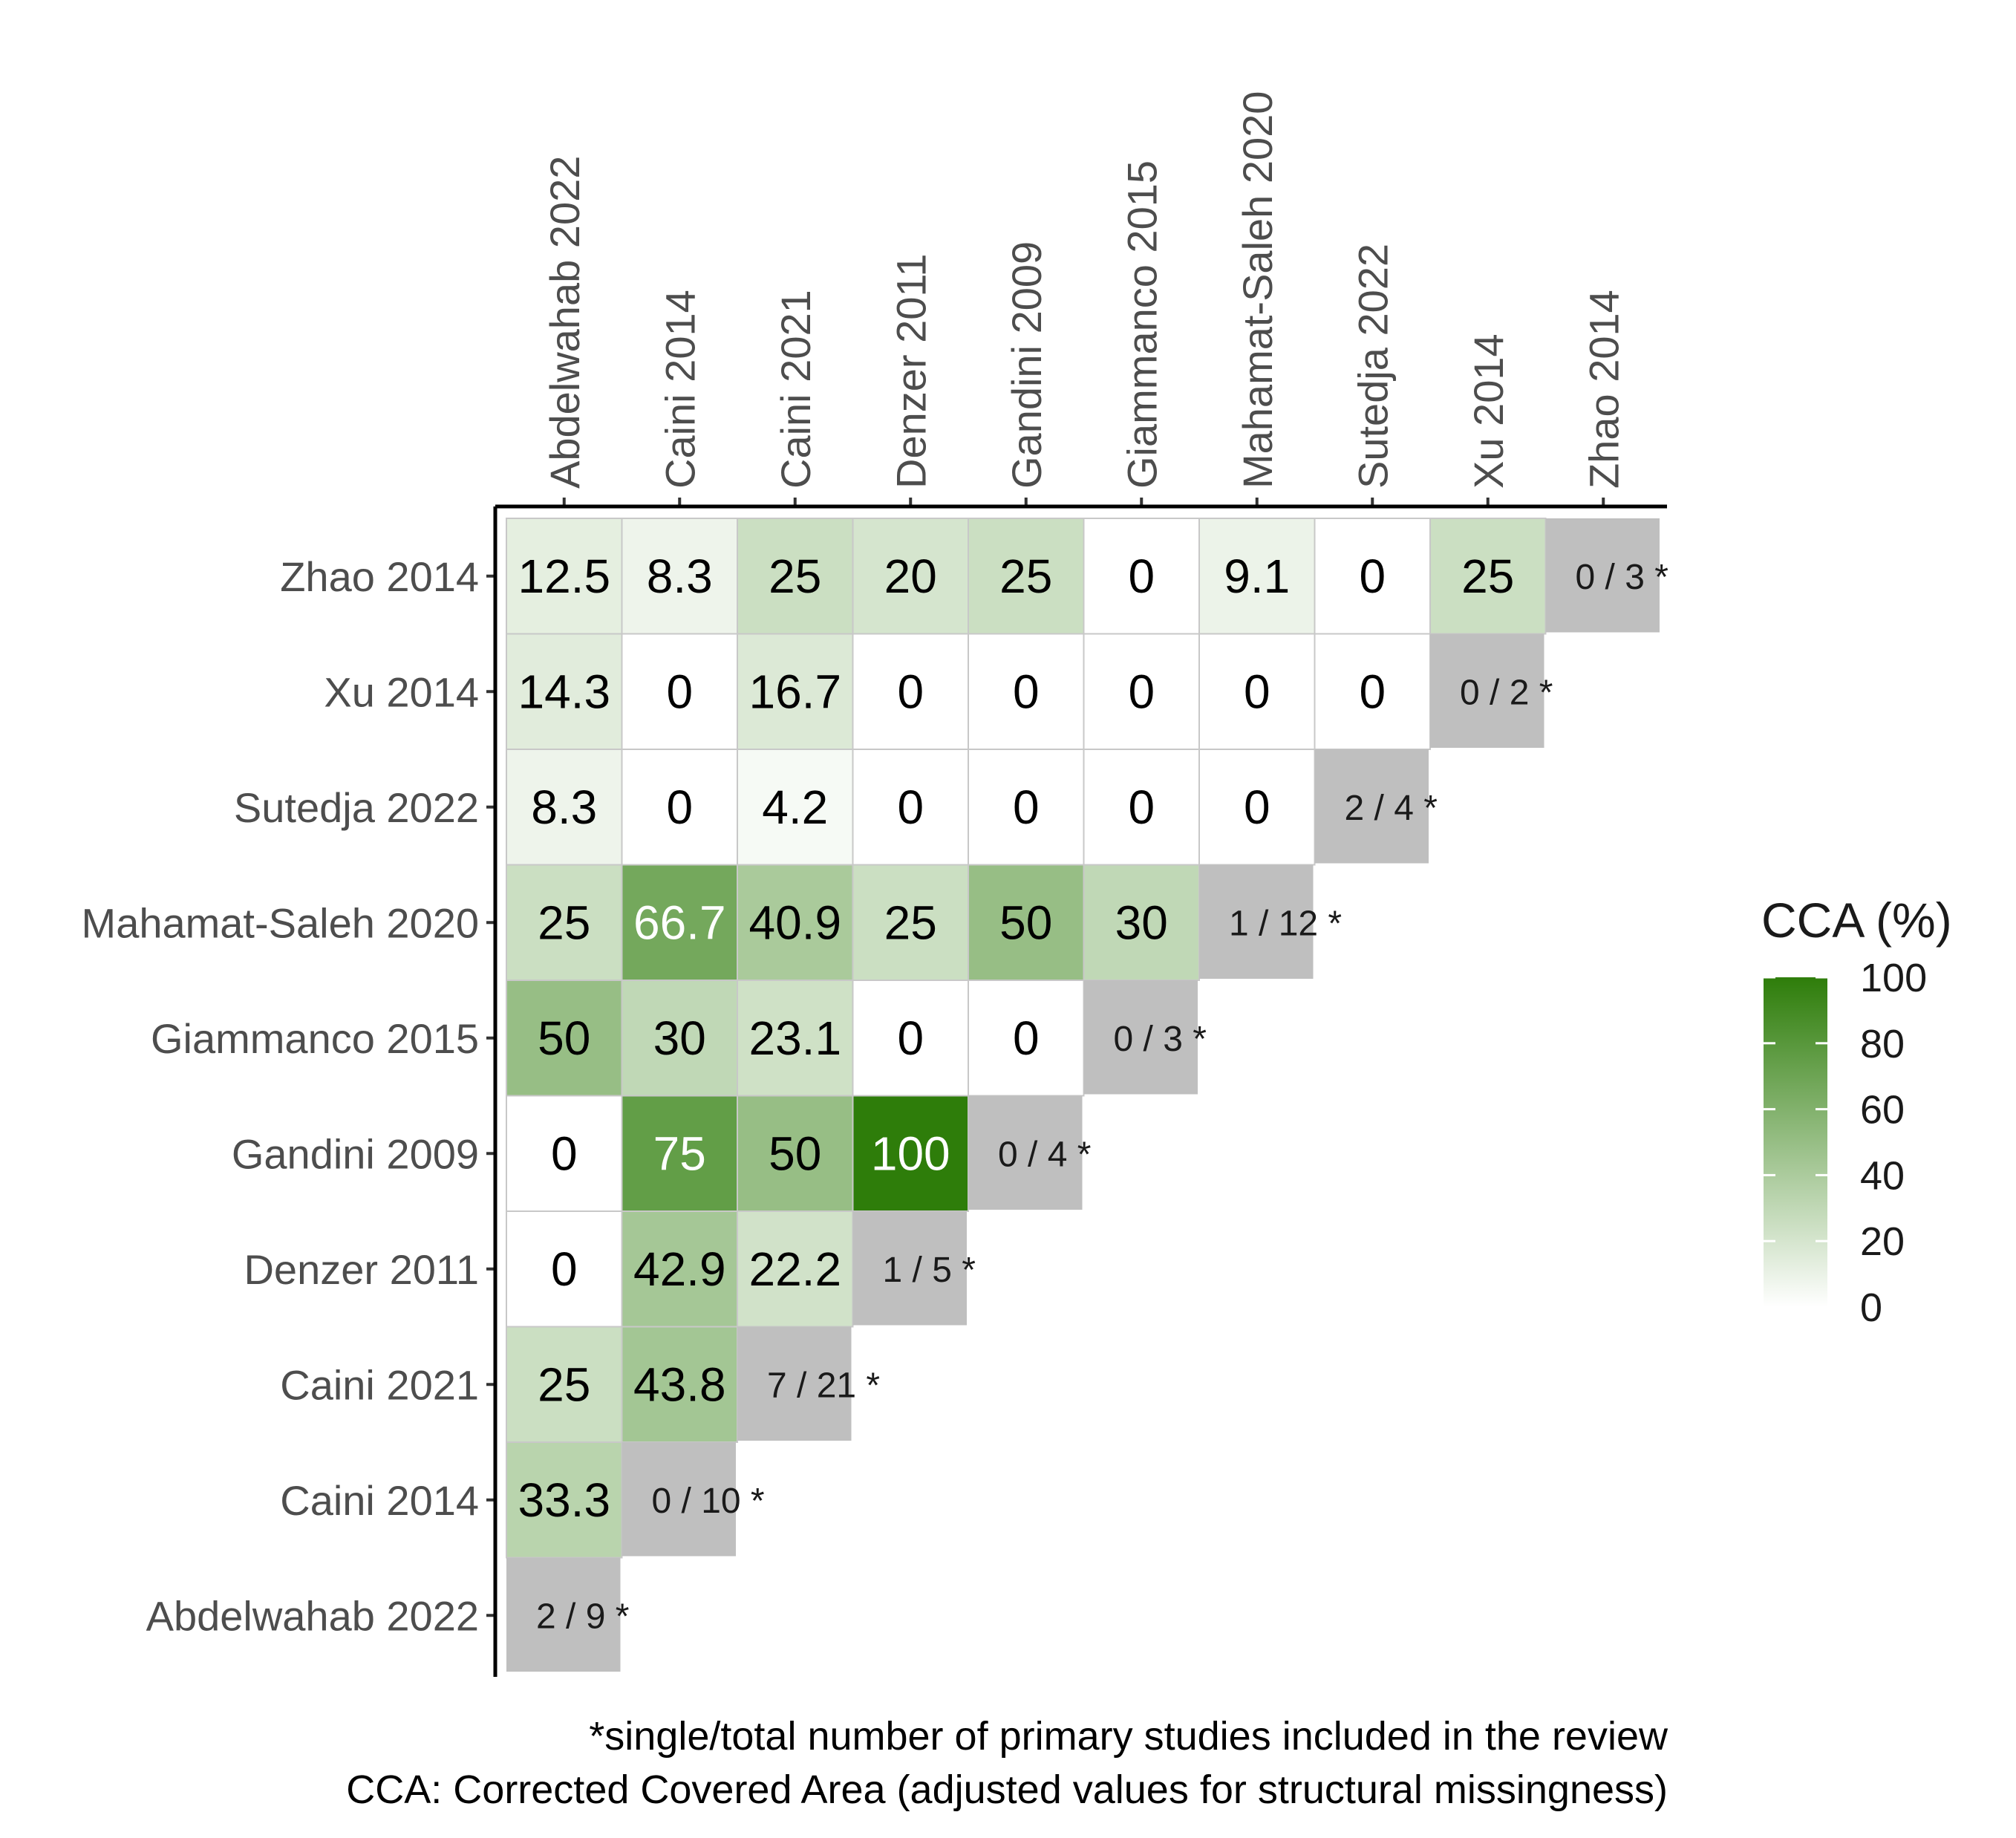 The image size is (2016, 1838). I want to click on cell-value-label: 33.3, so click(564, 1500).